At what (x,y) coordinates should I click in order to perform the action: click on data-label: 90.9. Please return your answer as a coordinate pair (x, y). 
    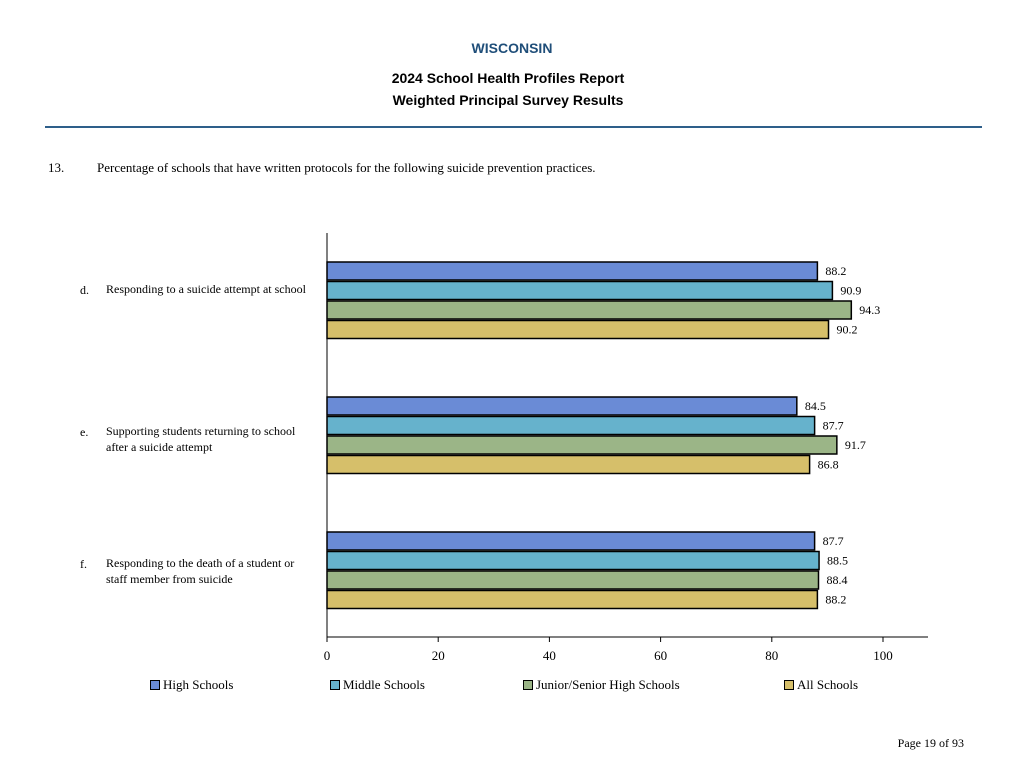
    Looking at the image, I should click on (850, 291).